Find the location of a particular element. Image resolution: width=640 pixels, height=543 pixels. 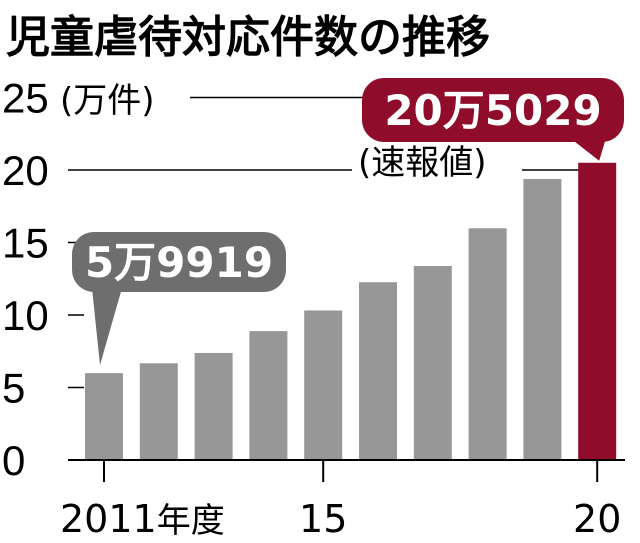

callout-label: 20万5029 is located at coordinates (492, 110).